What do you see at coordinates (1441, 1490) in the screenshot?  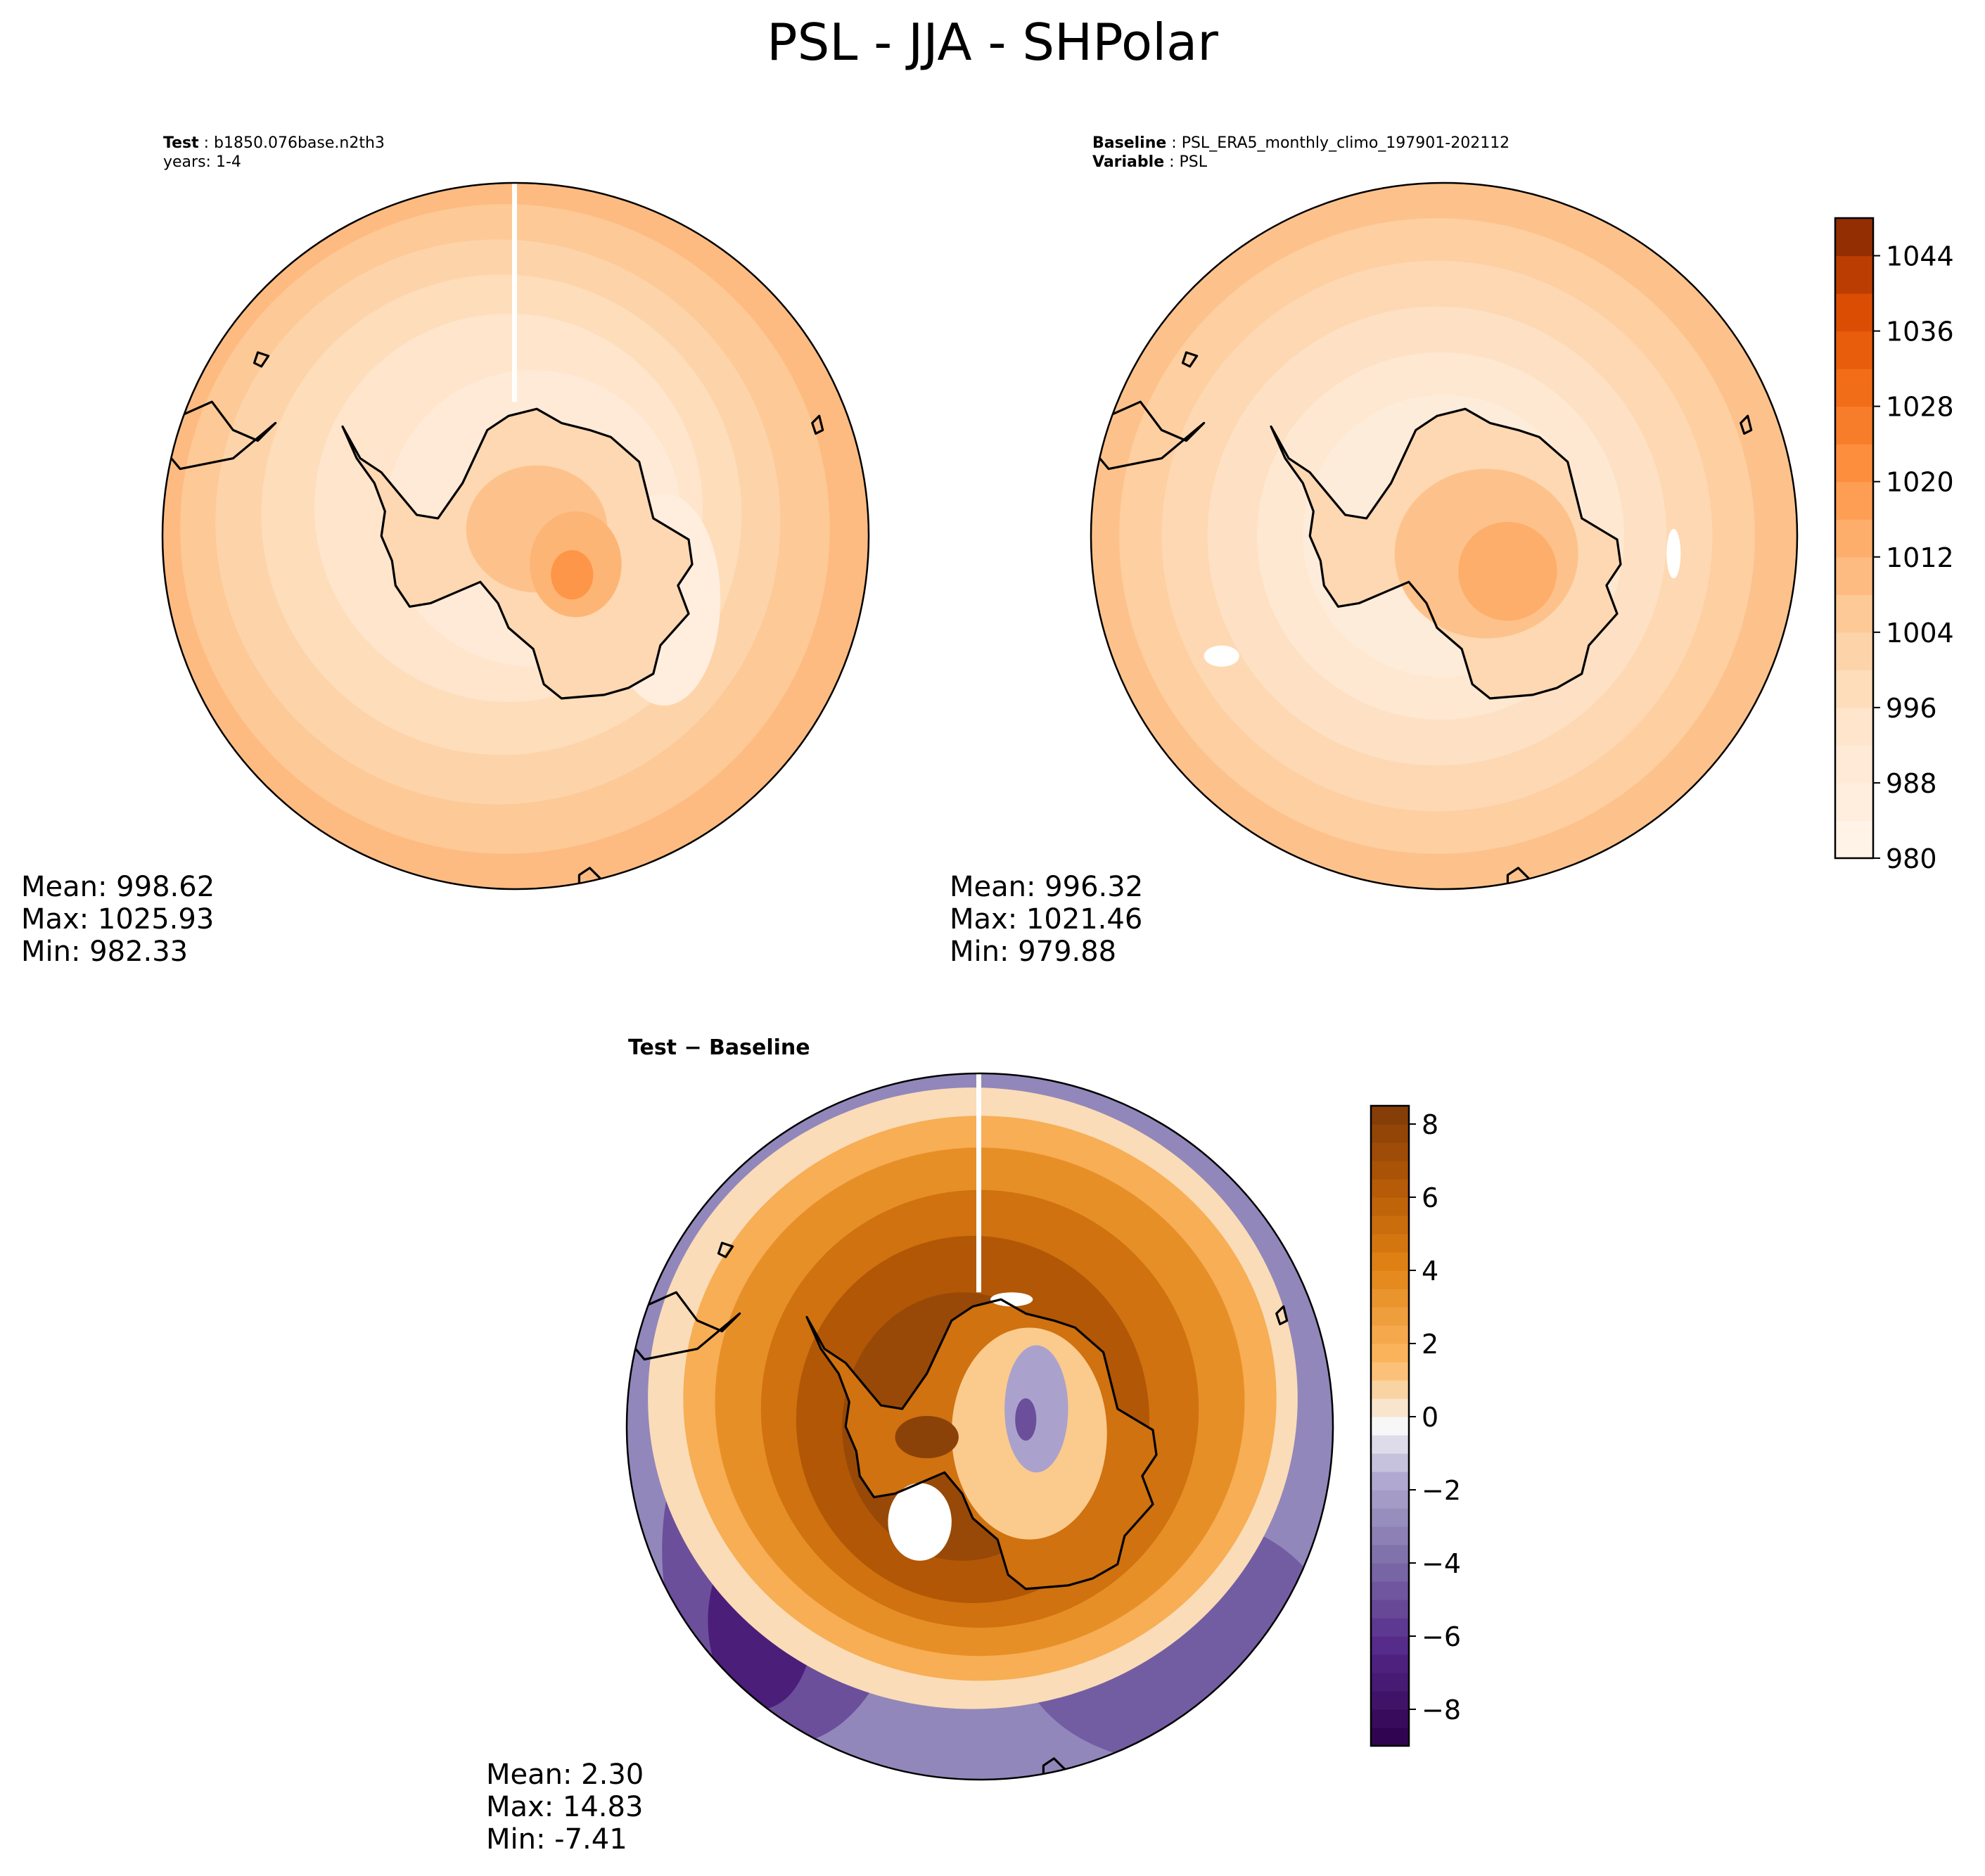 I see `diff-colorbar-tick-label: −2` at bounding box center [1441, 1490].